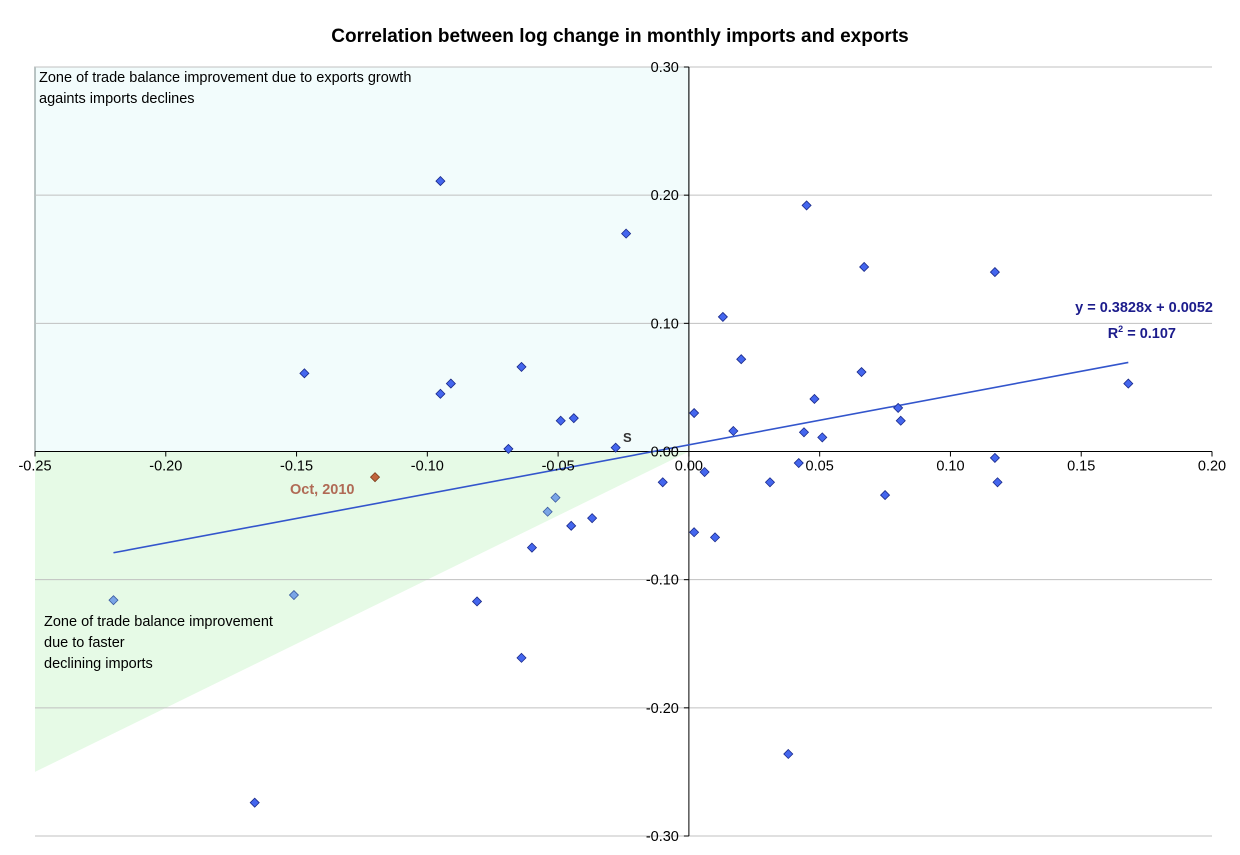 Image resolution: width=1240 pixels, height=855 pixels. Describe the element at coordinates (375, 477) in the screenshot. I see `highlight-point-oct-2010` at that location.